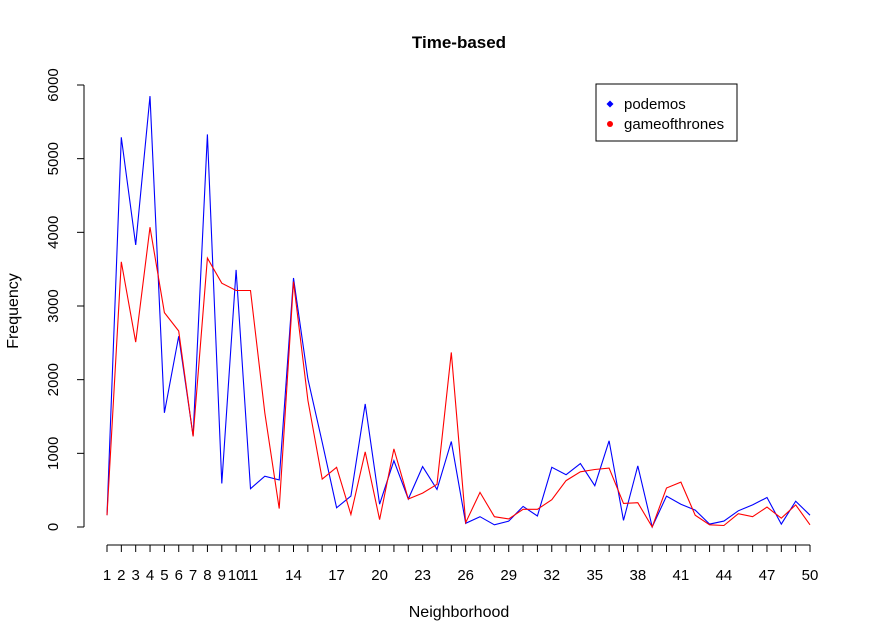 This screenshot has height=642, width=879. Describe the element at coordinates (251, 575) in the screenshot. I see `x-tick-label: 11` at that location.